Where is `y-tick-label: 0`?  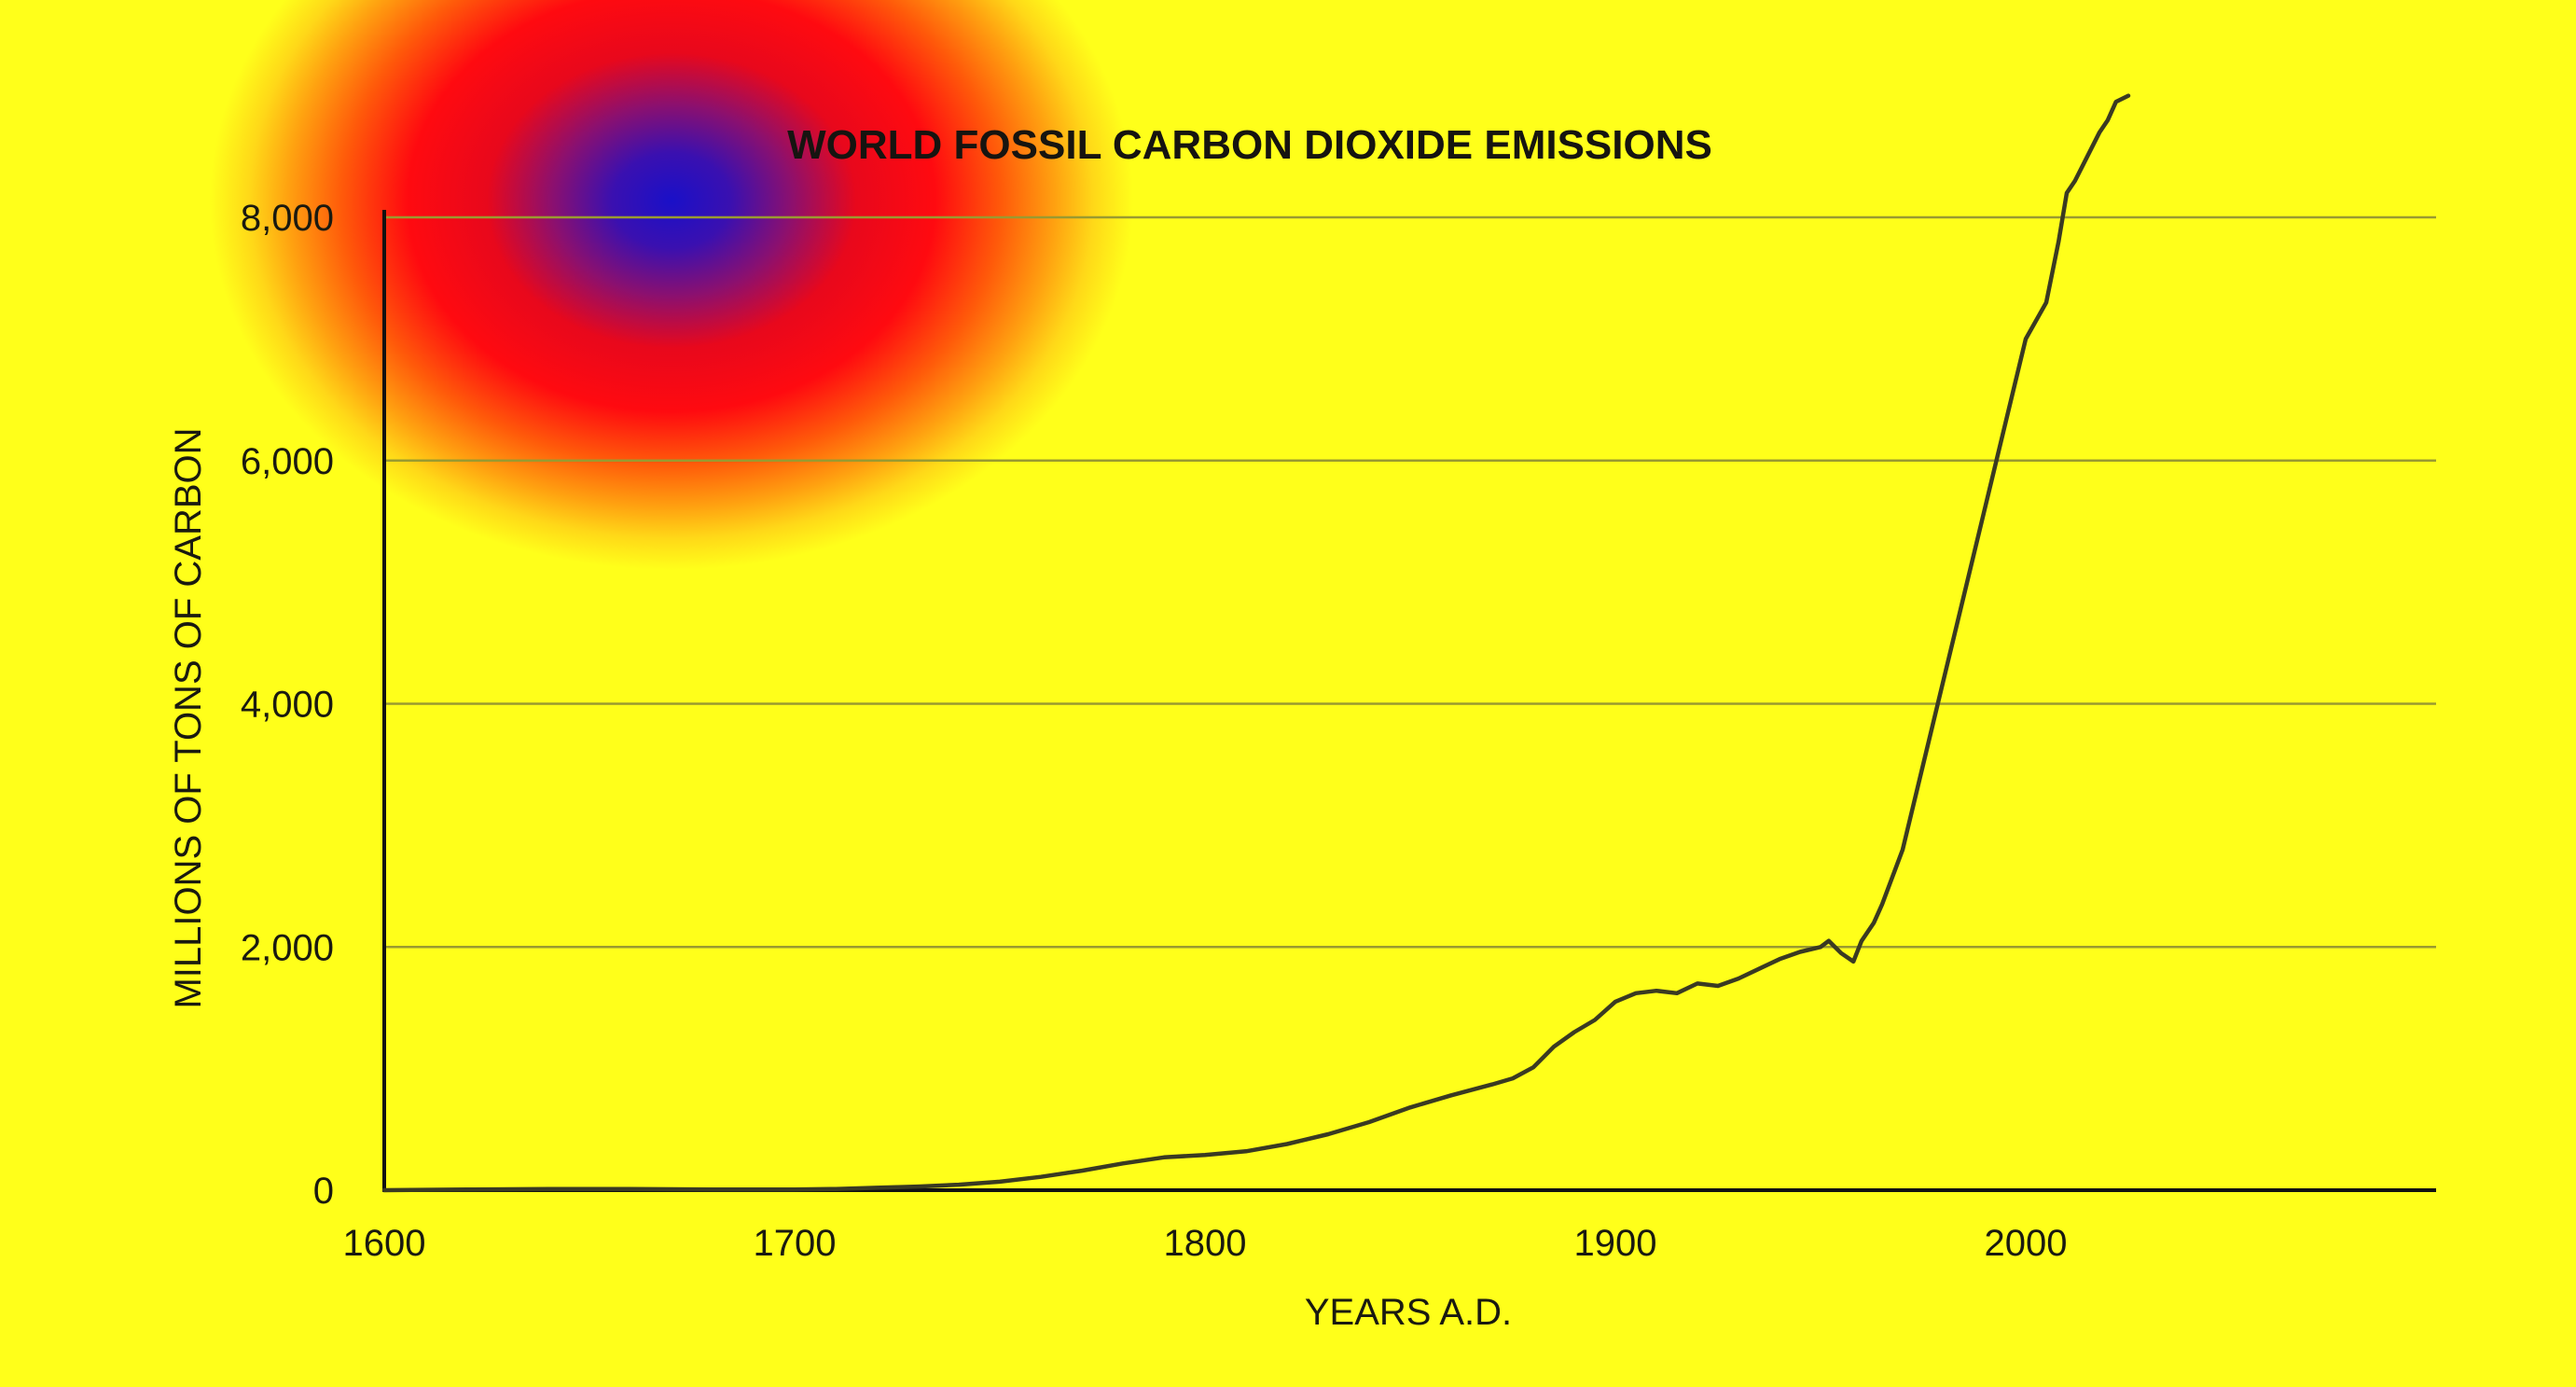 y-tick-label: 0 is located at coordinates (323, 1191).